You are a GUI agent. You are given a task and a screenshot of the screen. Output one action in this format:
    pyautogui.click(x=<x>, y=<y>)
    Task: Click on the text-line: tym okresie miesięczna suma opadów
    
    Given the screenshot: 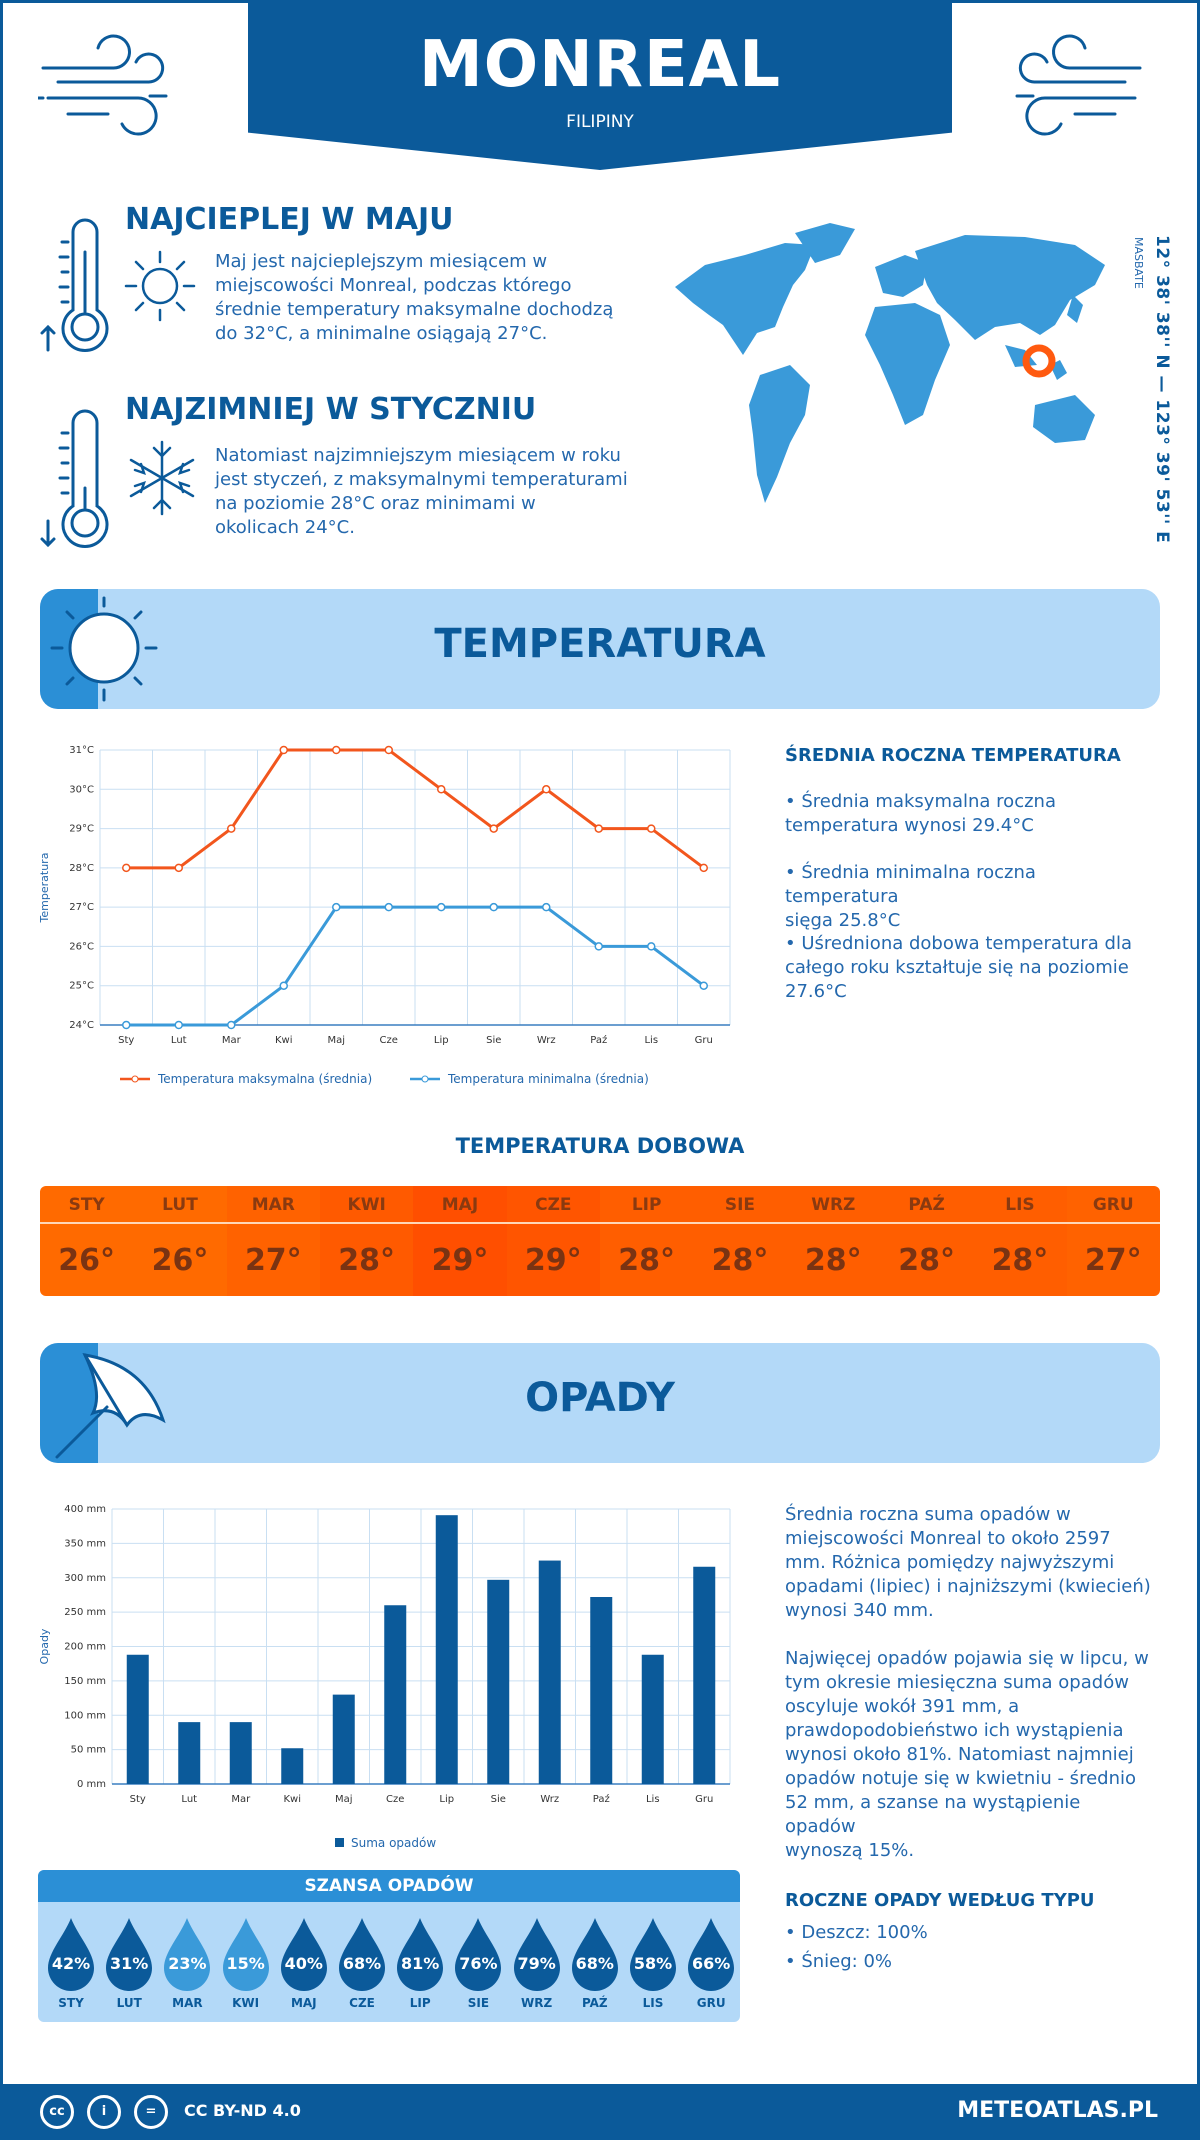 What is the action you would take?
    pyautogui.click(x=957, y=1682)
    